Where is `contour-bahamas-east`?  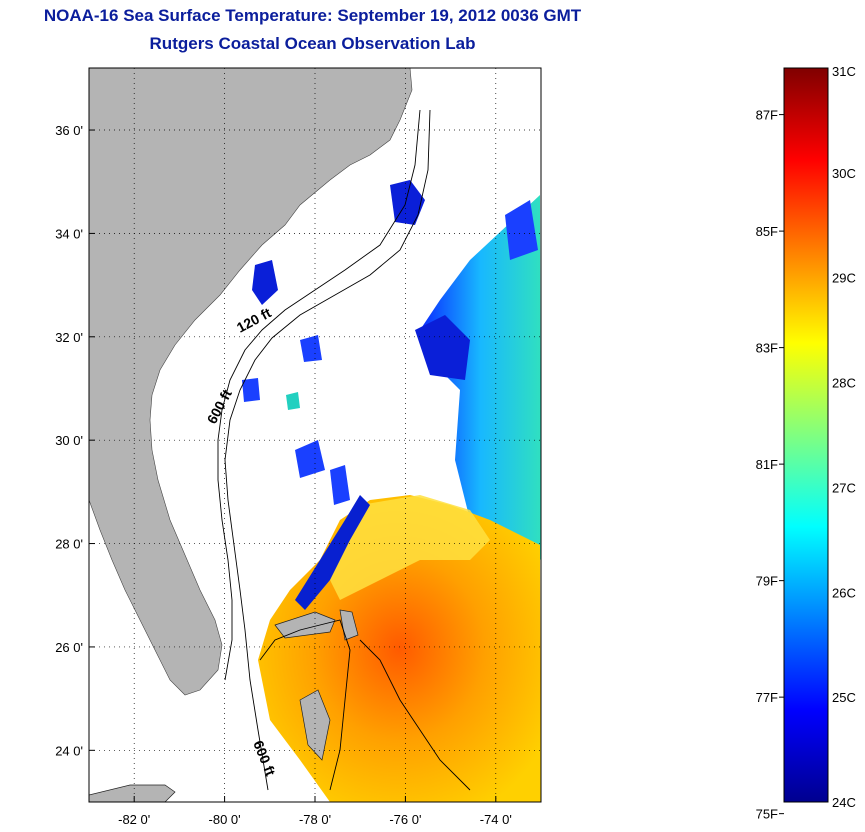
contour-bahamas-east is located at coordinates (415, 715).